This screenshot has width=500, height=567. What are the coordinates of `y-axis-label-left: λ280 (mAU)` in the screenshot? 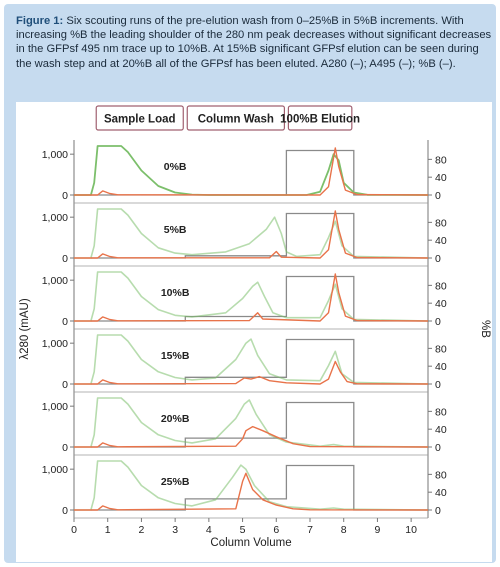 It's located at (25, 329).